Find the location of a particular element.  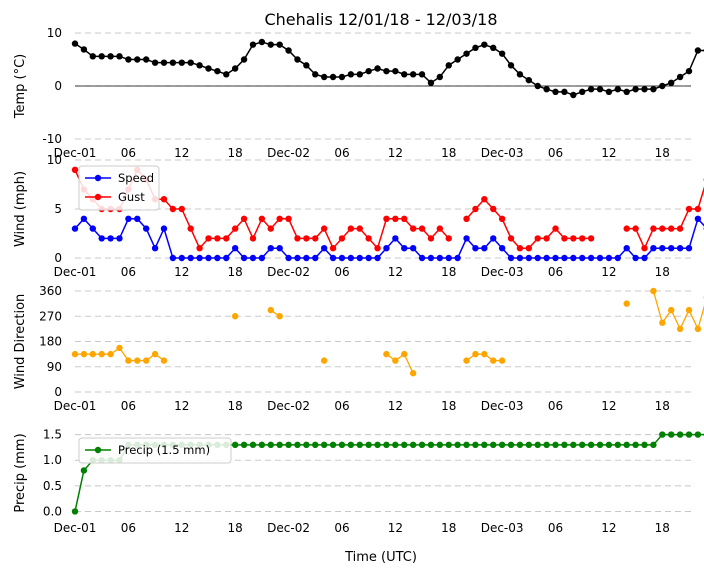

legend-marker-gust is located at coordinates (98, 197).